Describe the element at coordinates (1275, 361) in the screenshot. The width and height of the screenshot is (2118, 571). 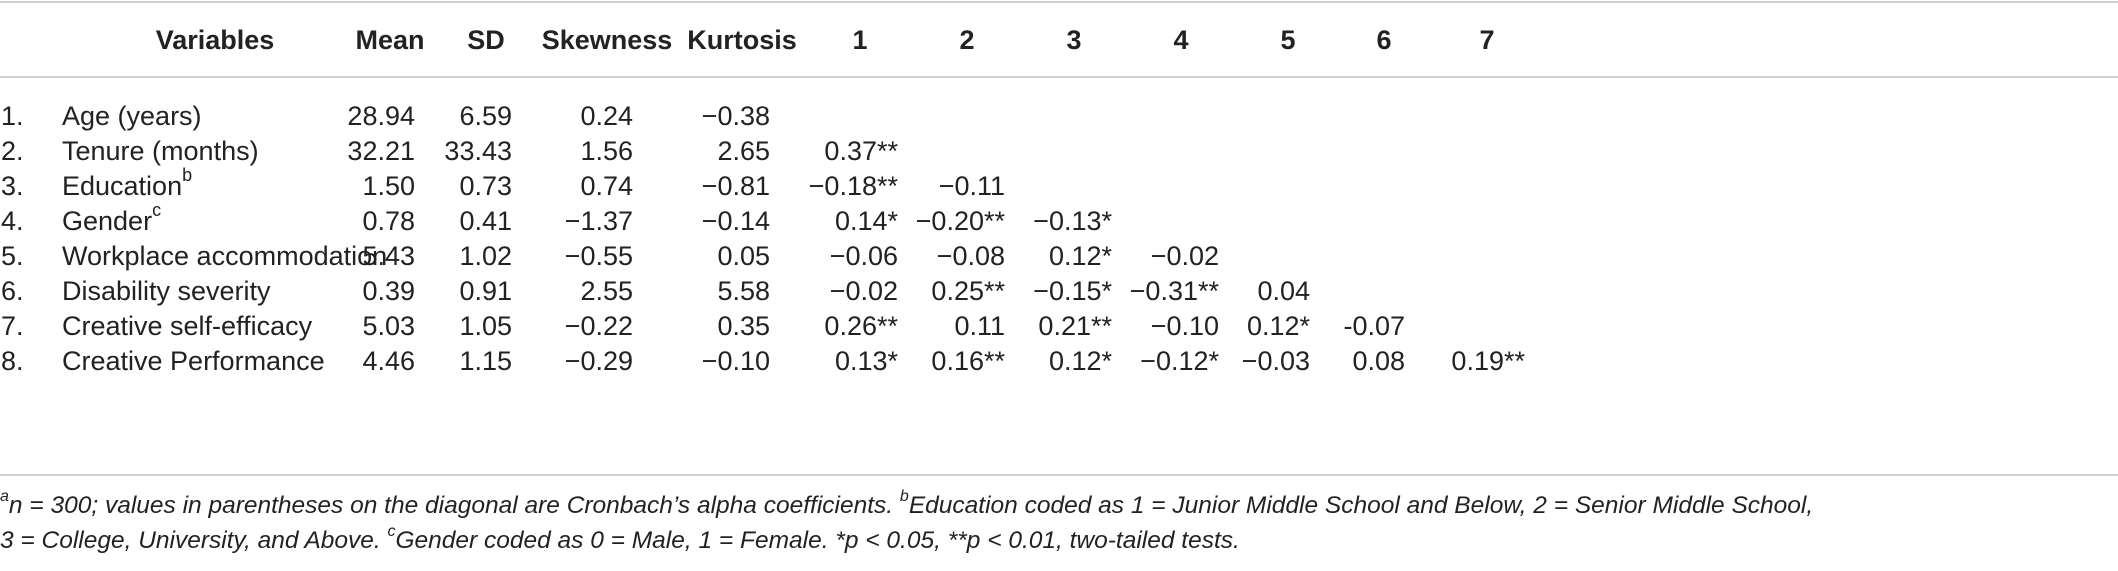
I see `cell-c5: −0.03` at that location.